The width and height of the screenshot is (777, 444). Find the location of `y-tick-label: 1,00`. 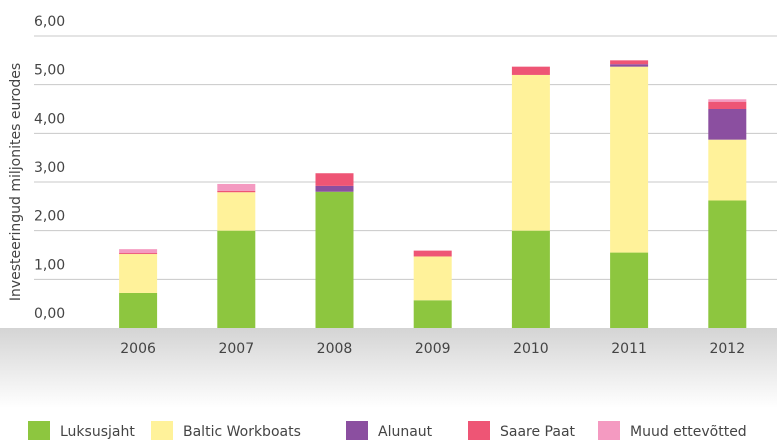

y-tick-label: 1,00 is located at coordinates (49, 265).